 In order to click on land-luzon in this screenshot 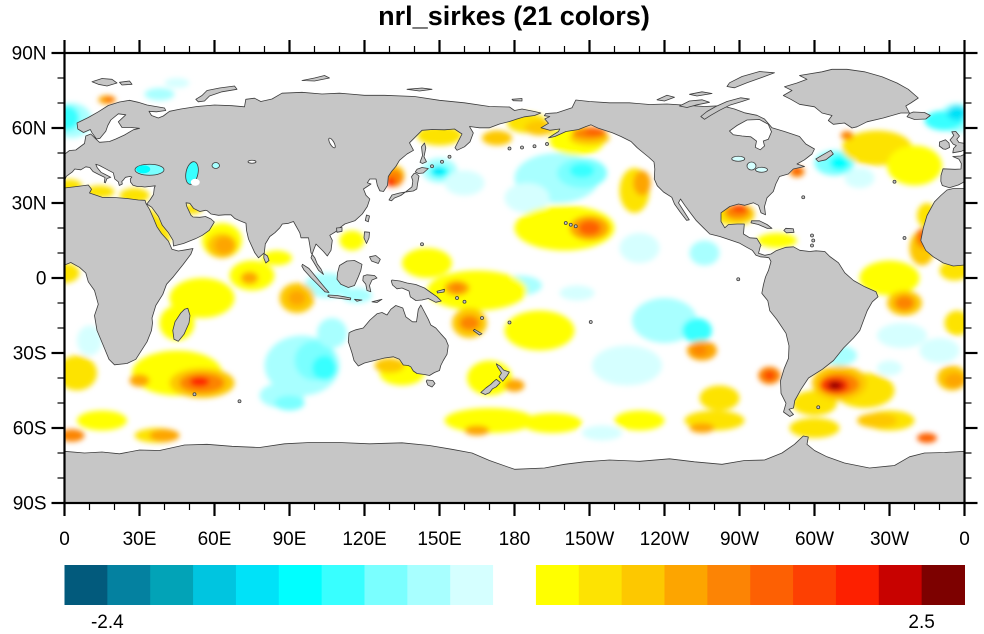, I will do `click(366, 237)`.